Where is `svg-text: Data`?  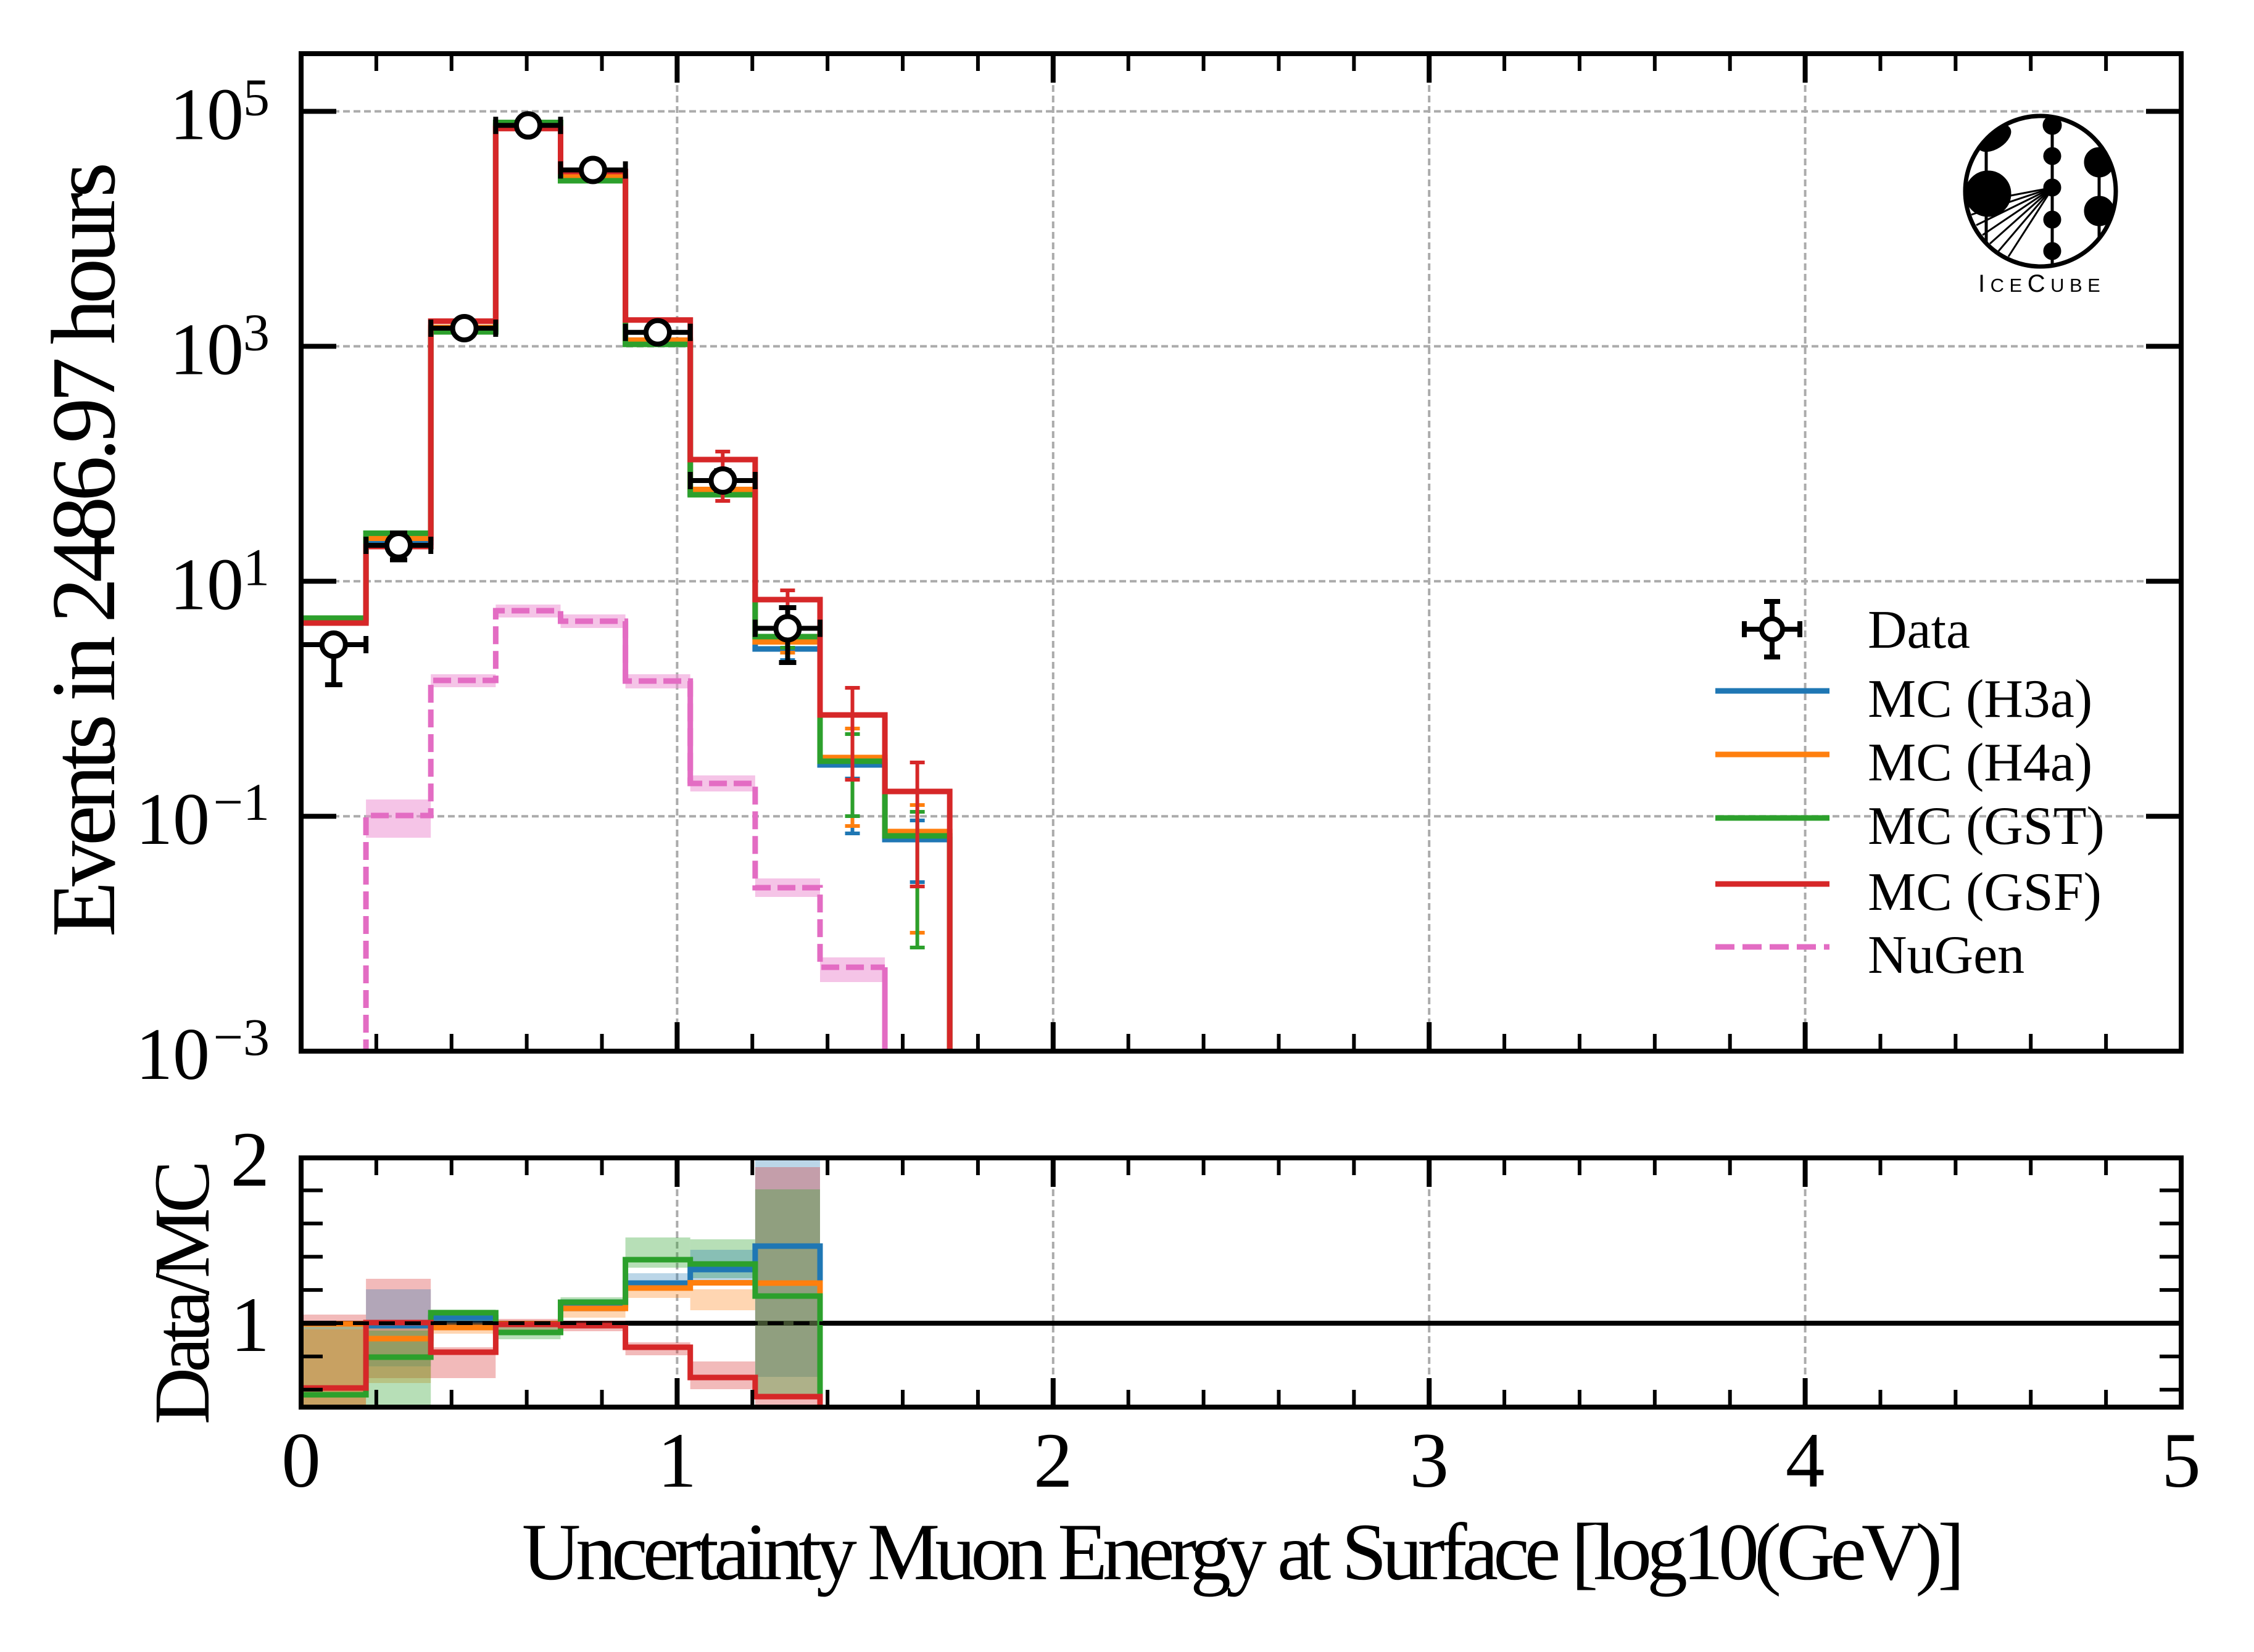 svg-text: Data is located at coordinates (1919, 630).